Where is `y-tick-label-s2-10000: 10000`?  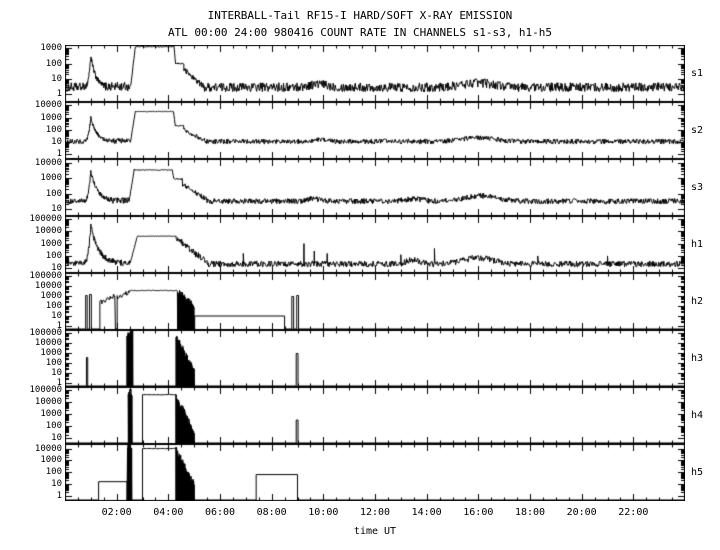 y-tick-label-s2-10000: 10000 is located at coordinates (48, 105).